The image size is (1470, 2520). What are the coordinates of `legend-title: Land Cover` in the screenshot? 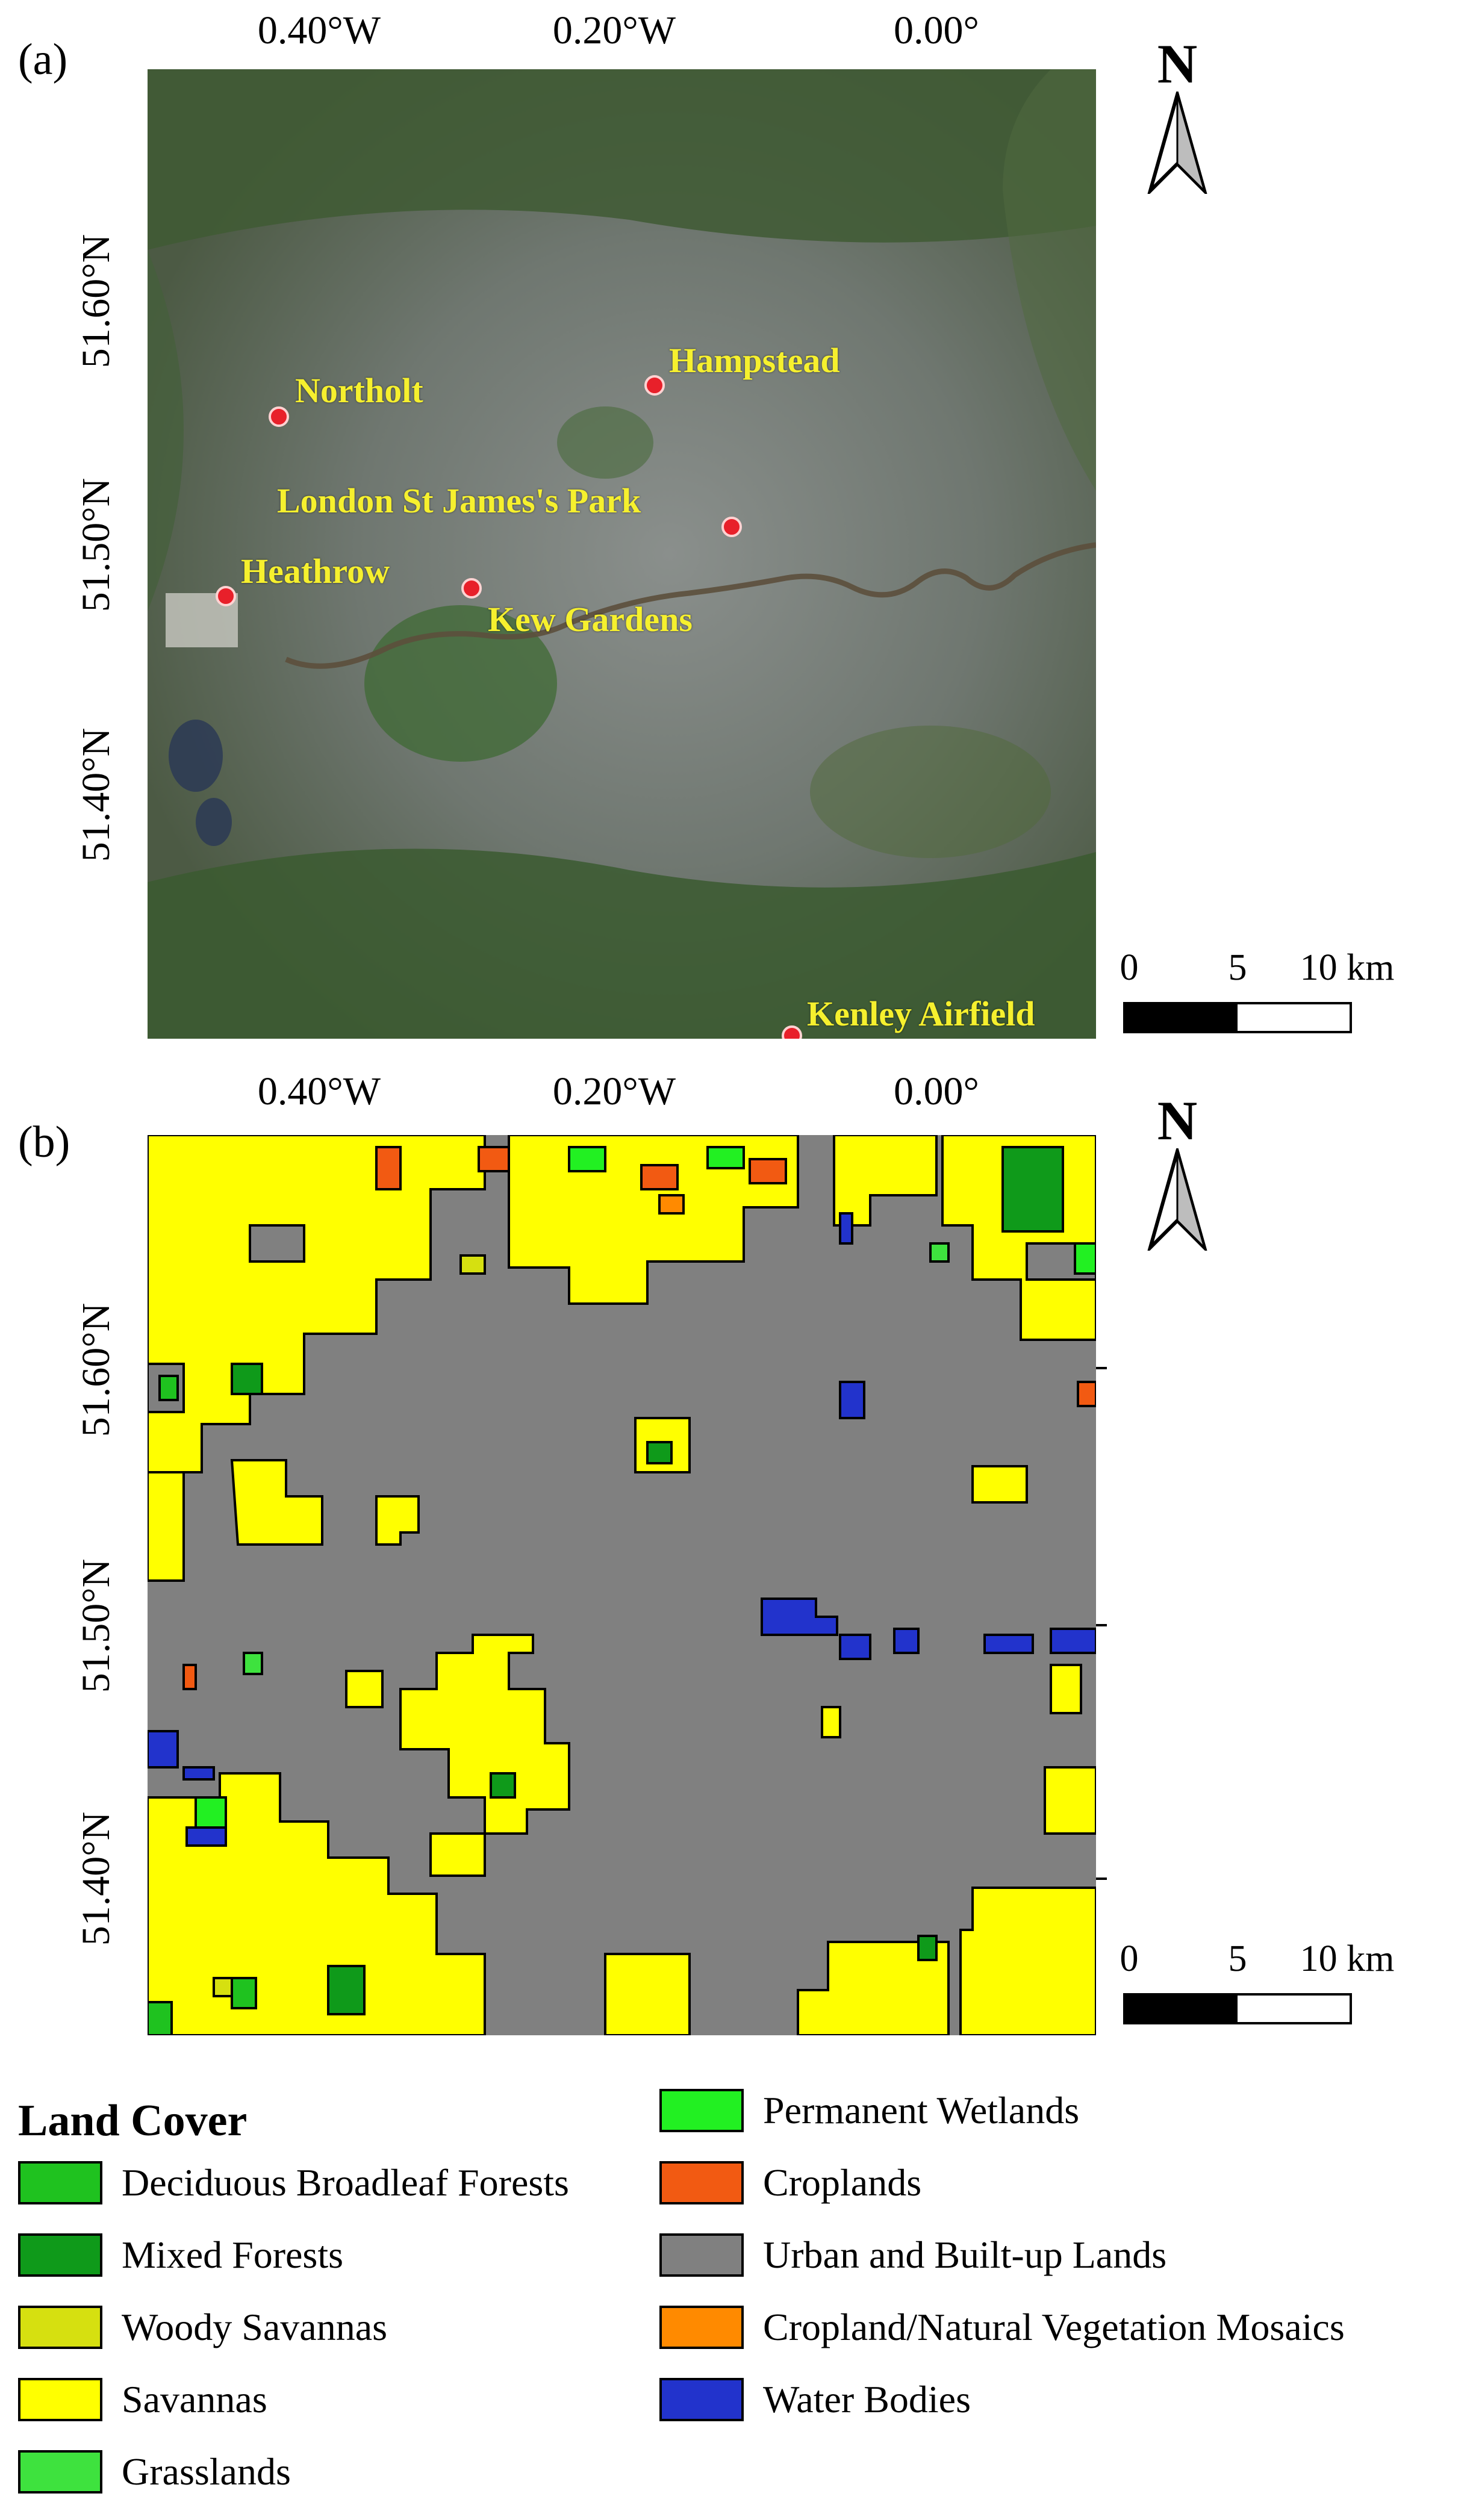 It's located at (133, 2121).